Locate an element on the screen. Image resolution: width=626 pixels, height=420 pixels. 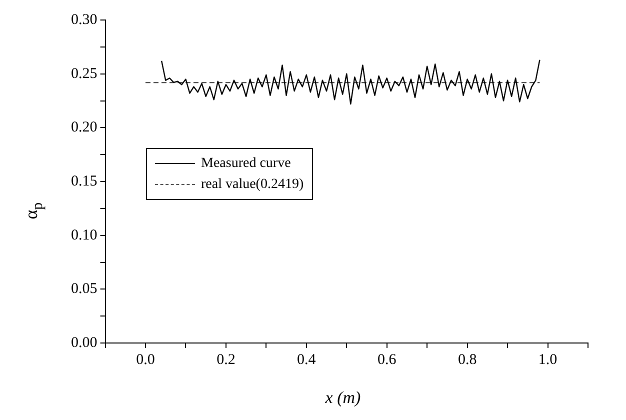
x-tick-label: 0.6 is located at coordinates (387, 360).